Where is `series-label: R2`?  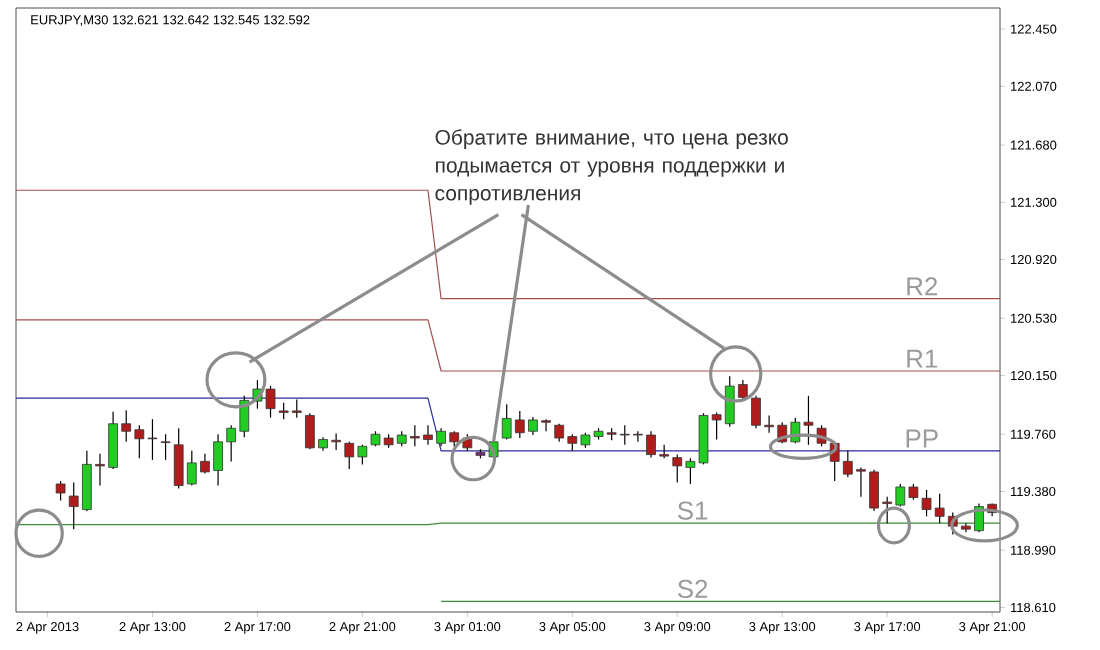 series-label: R2 is located at coordinates (922, 286).